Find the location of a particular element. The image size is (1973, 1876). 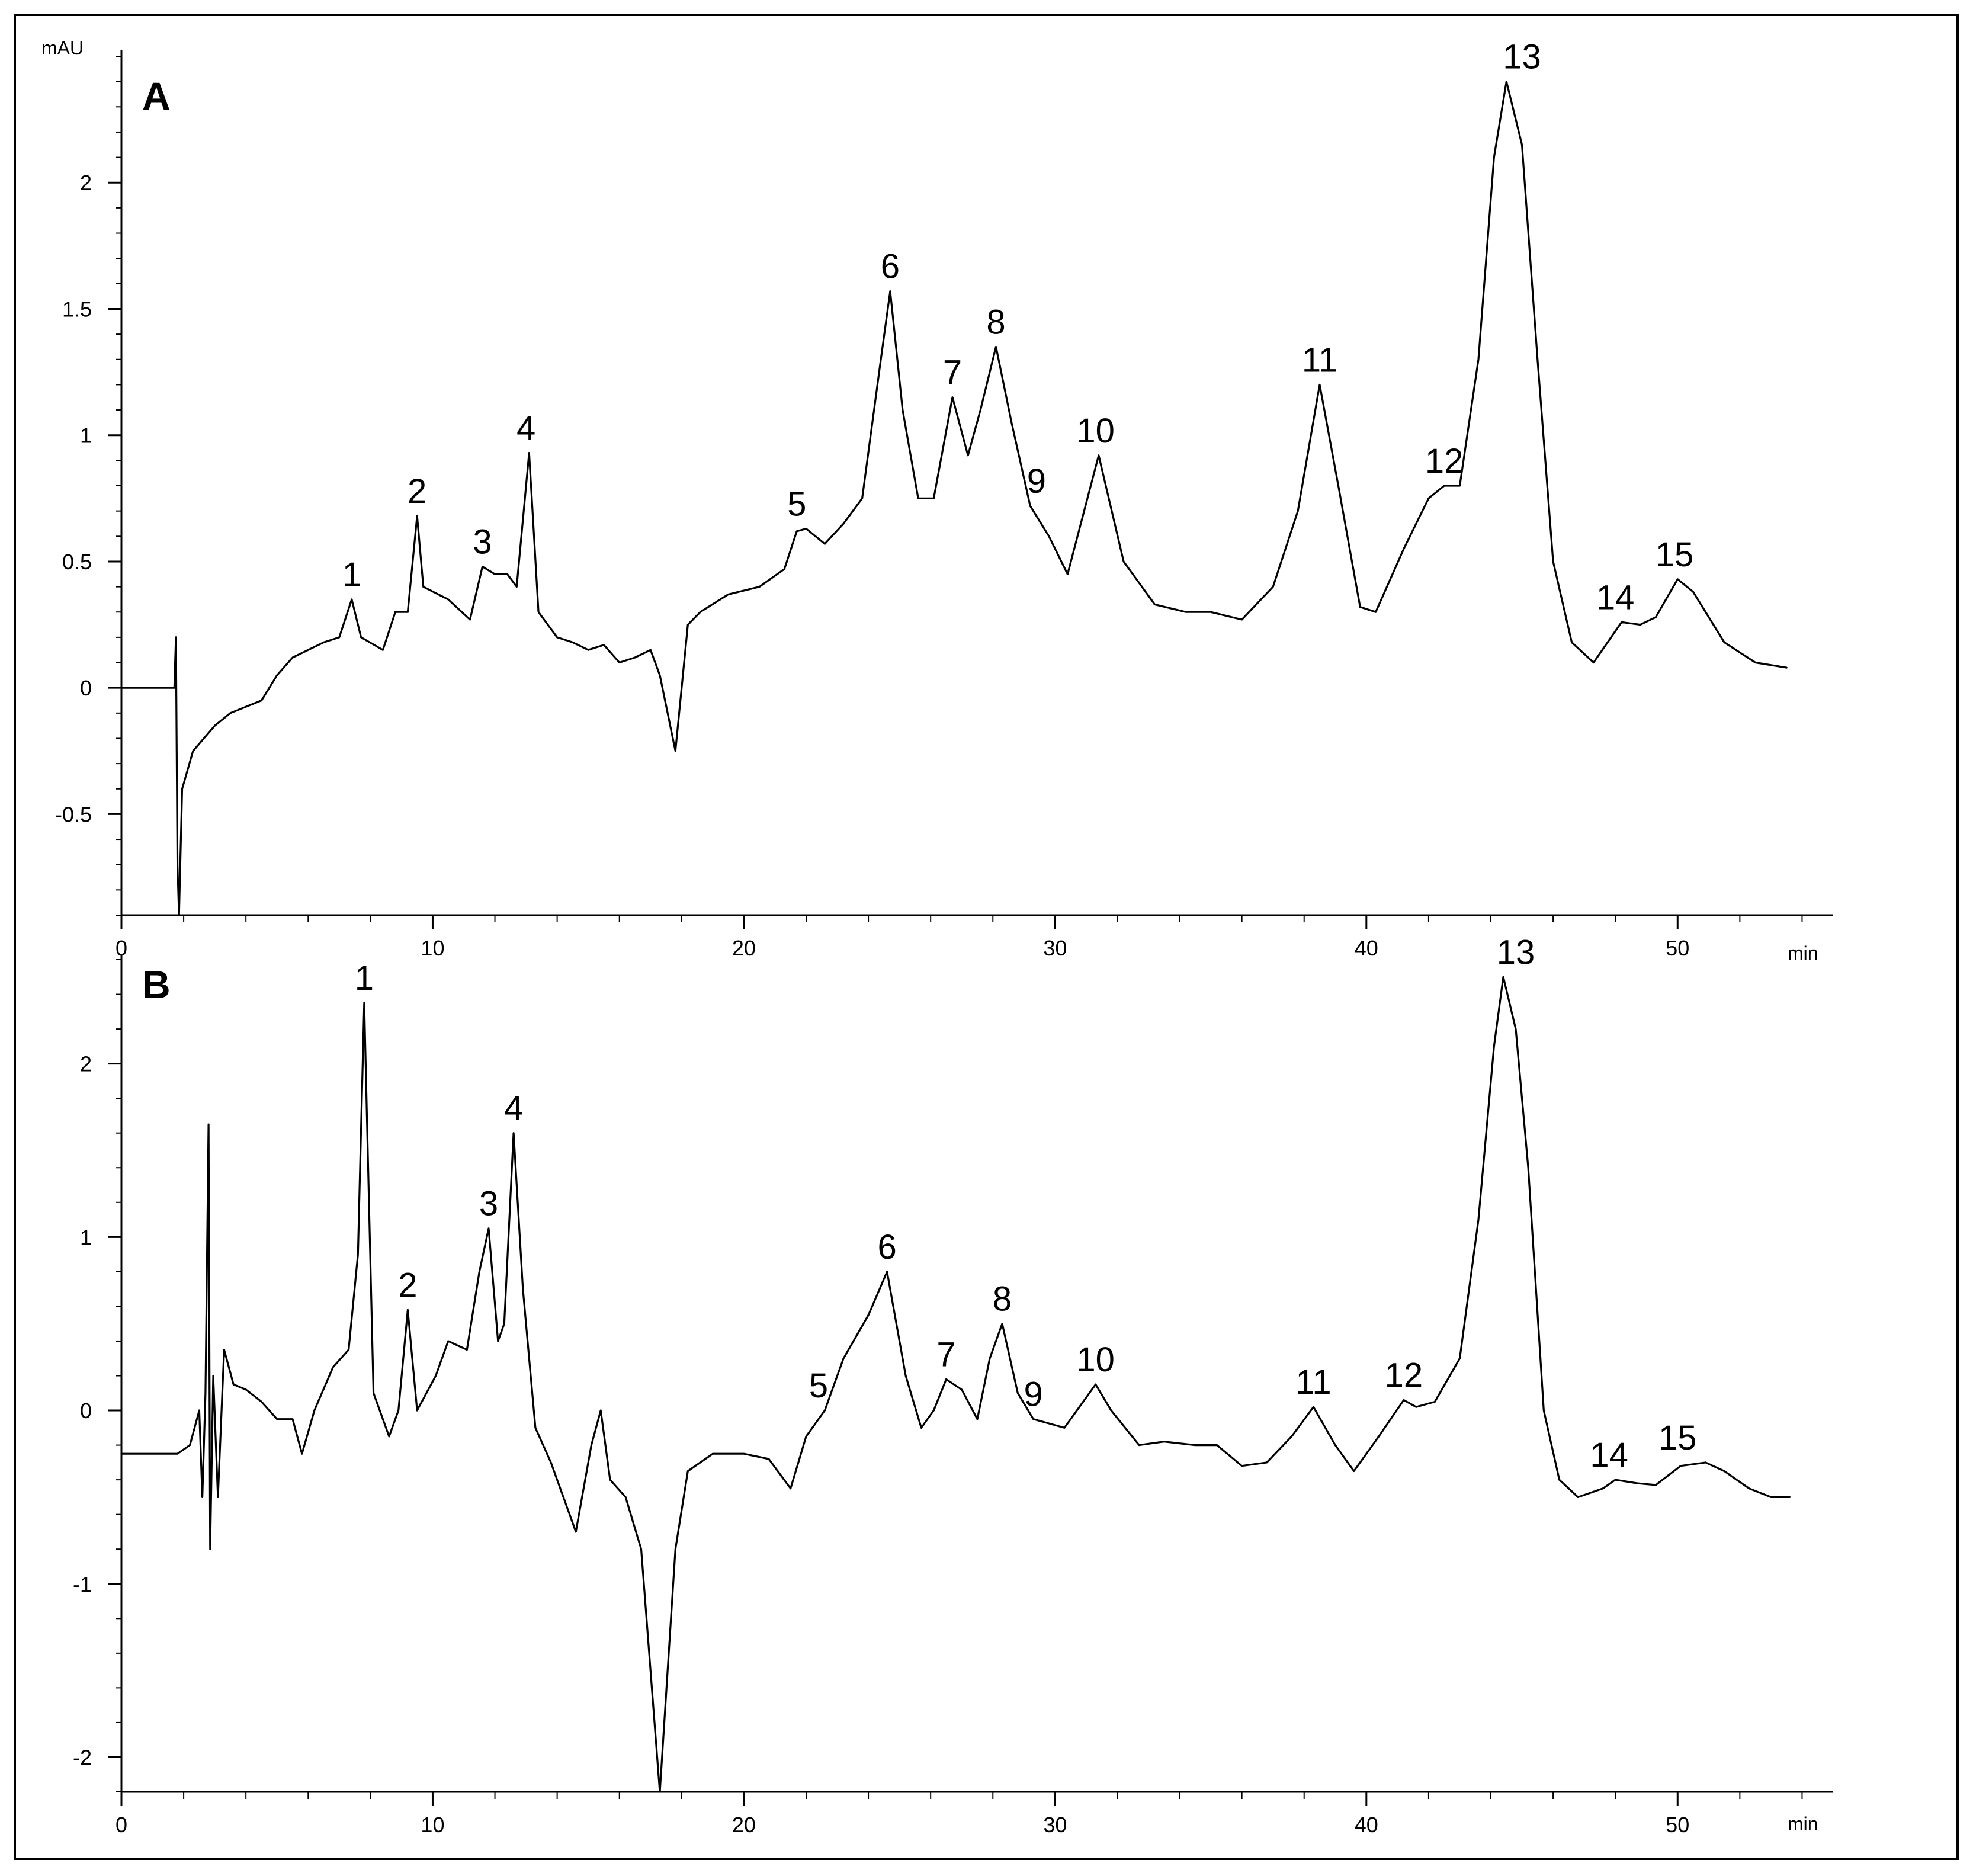

panel-b-peak-label: 14 is located at coordinates (1609, 1455).